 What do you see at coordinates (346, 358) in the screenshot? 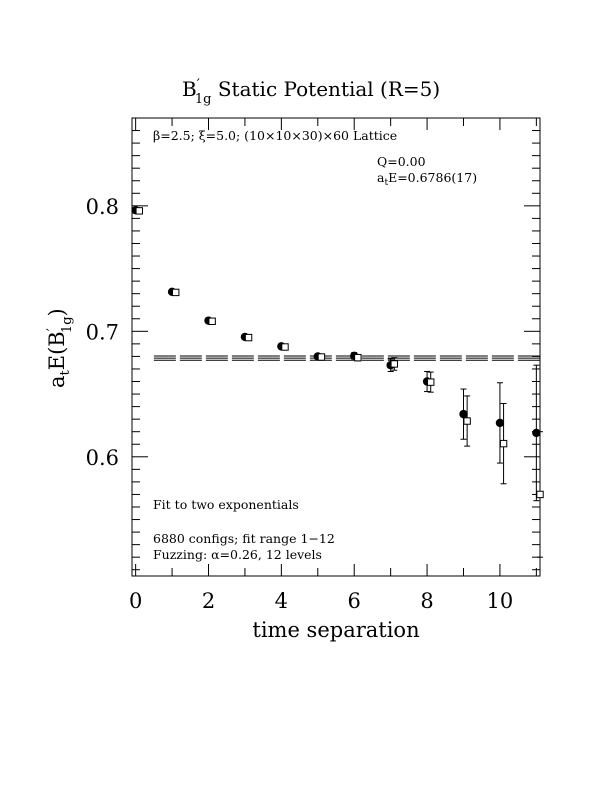
I see `fit-band` at bounding box center [346, 358].